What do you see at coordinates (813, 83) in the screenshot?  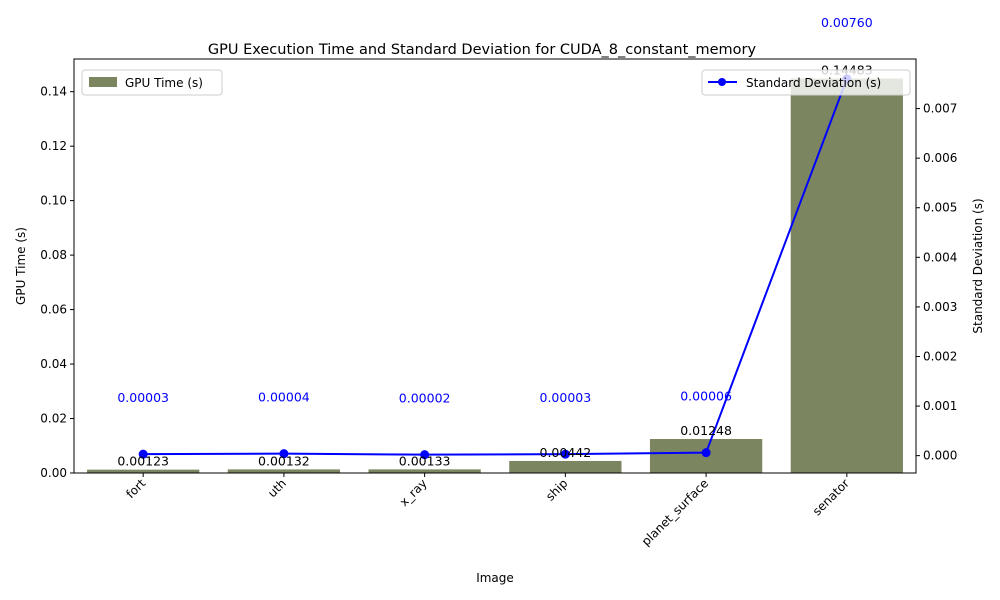 I see `legend-line-label: Standard Deviation (s)` at bounding box center [813, 83].